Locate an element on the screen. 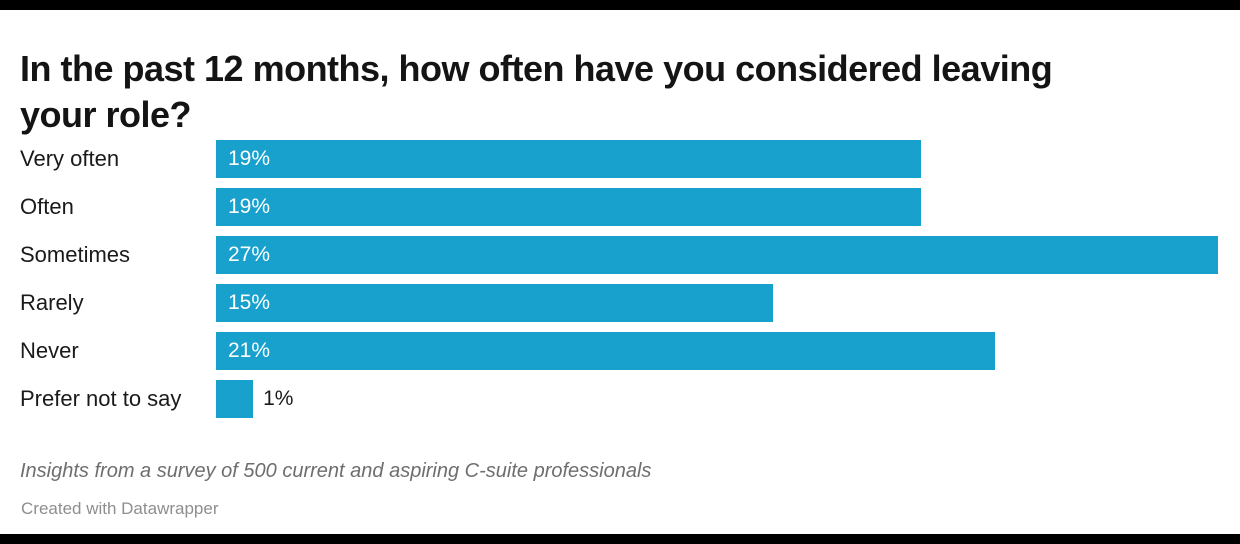 The image size is (1240, 544). bottom-frame-bar is located at coordinates (620, 539).